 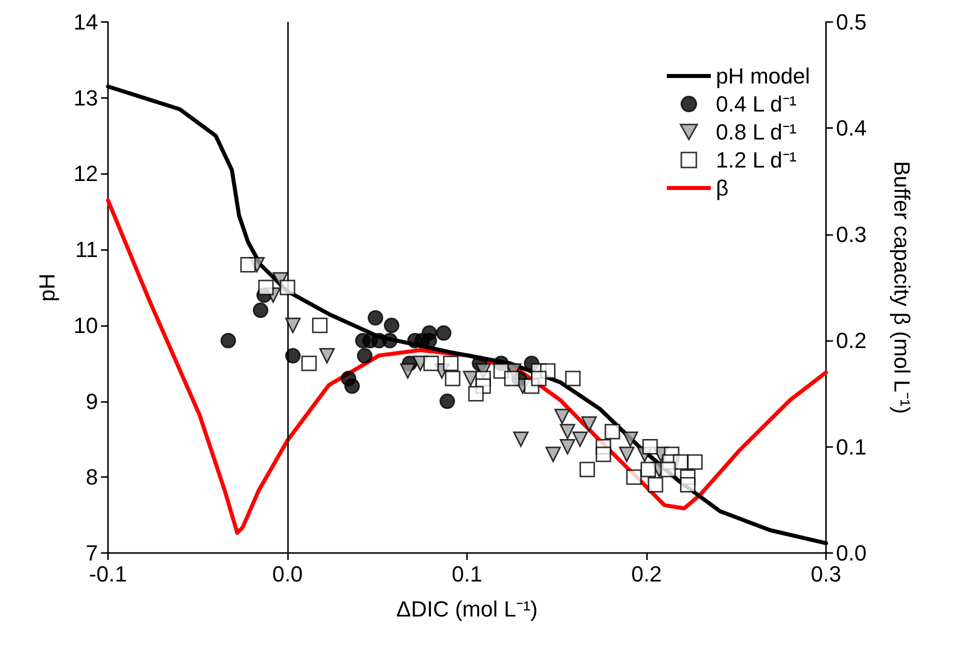 I want to click on y-tick-label: 8, so click(x=92, y=477).